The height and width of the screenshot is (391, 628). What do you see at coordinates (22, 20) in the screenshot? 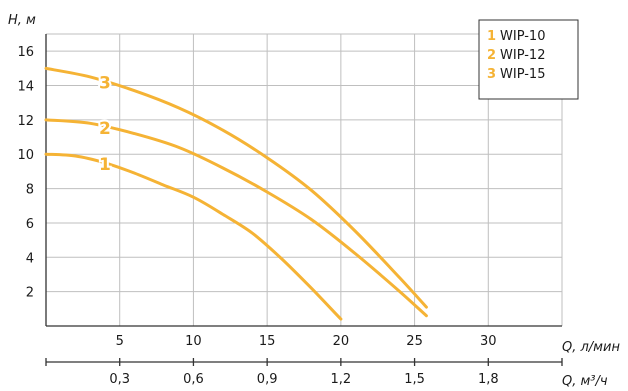
I see `y-axis-title: H, м` at bounding box center [22, 20].